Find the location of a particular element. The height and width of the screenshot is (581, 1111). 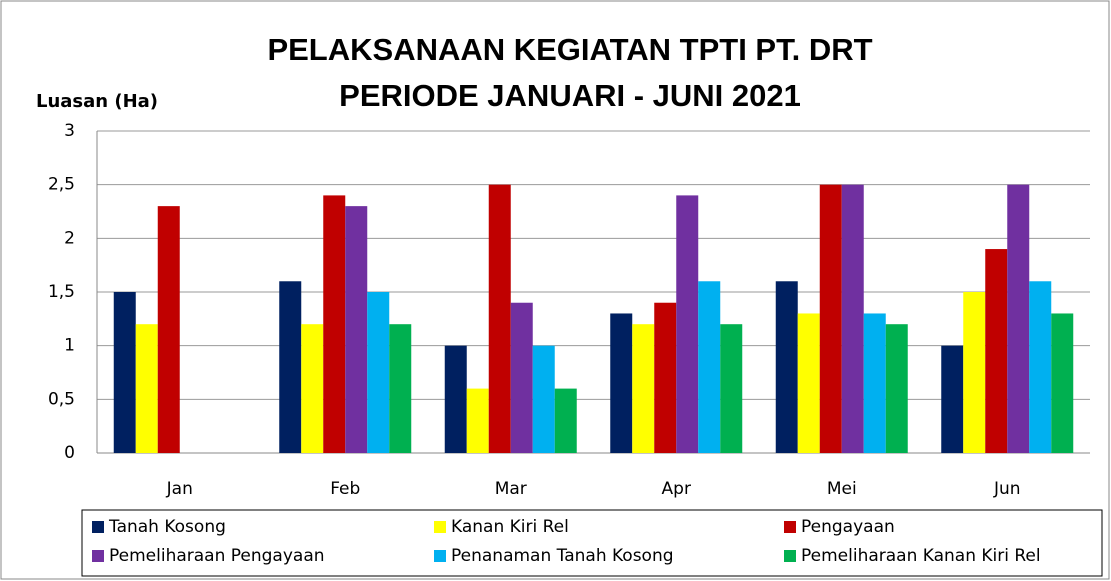

legend-box is located at coordinates (592, 543).